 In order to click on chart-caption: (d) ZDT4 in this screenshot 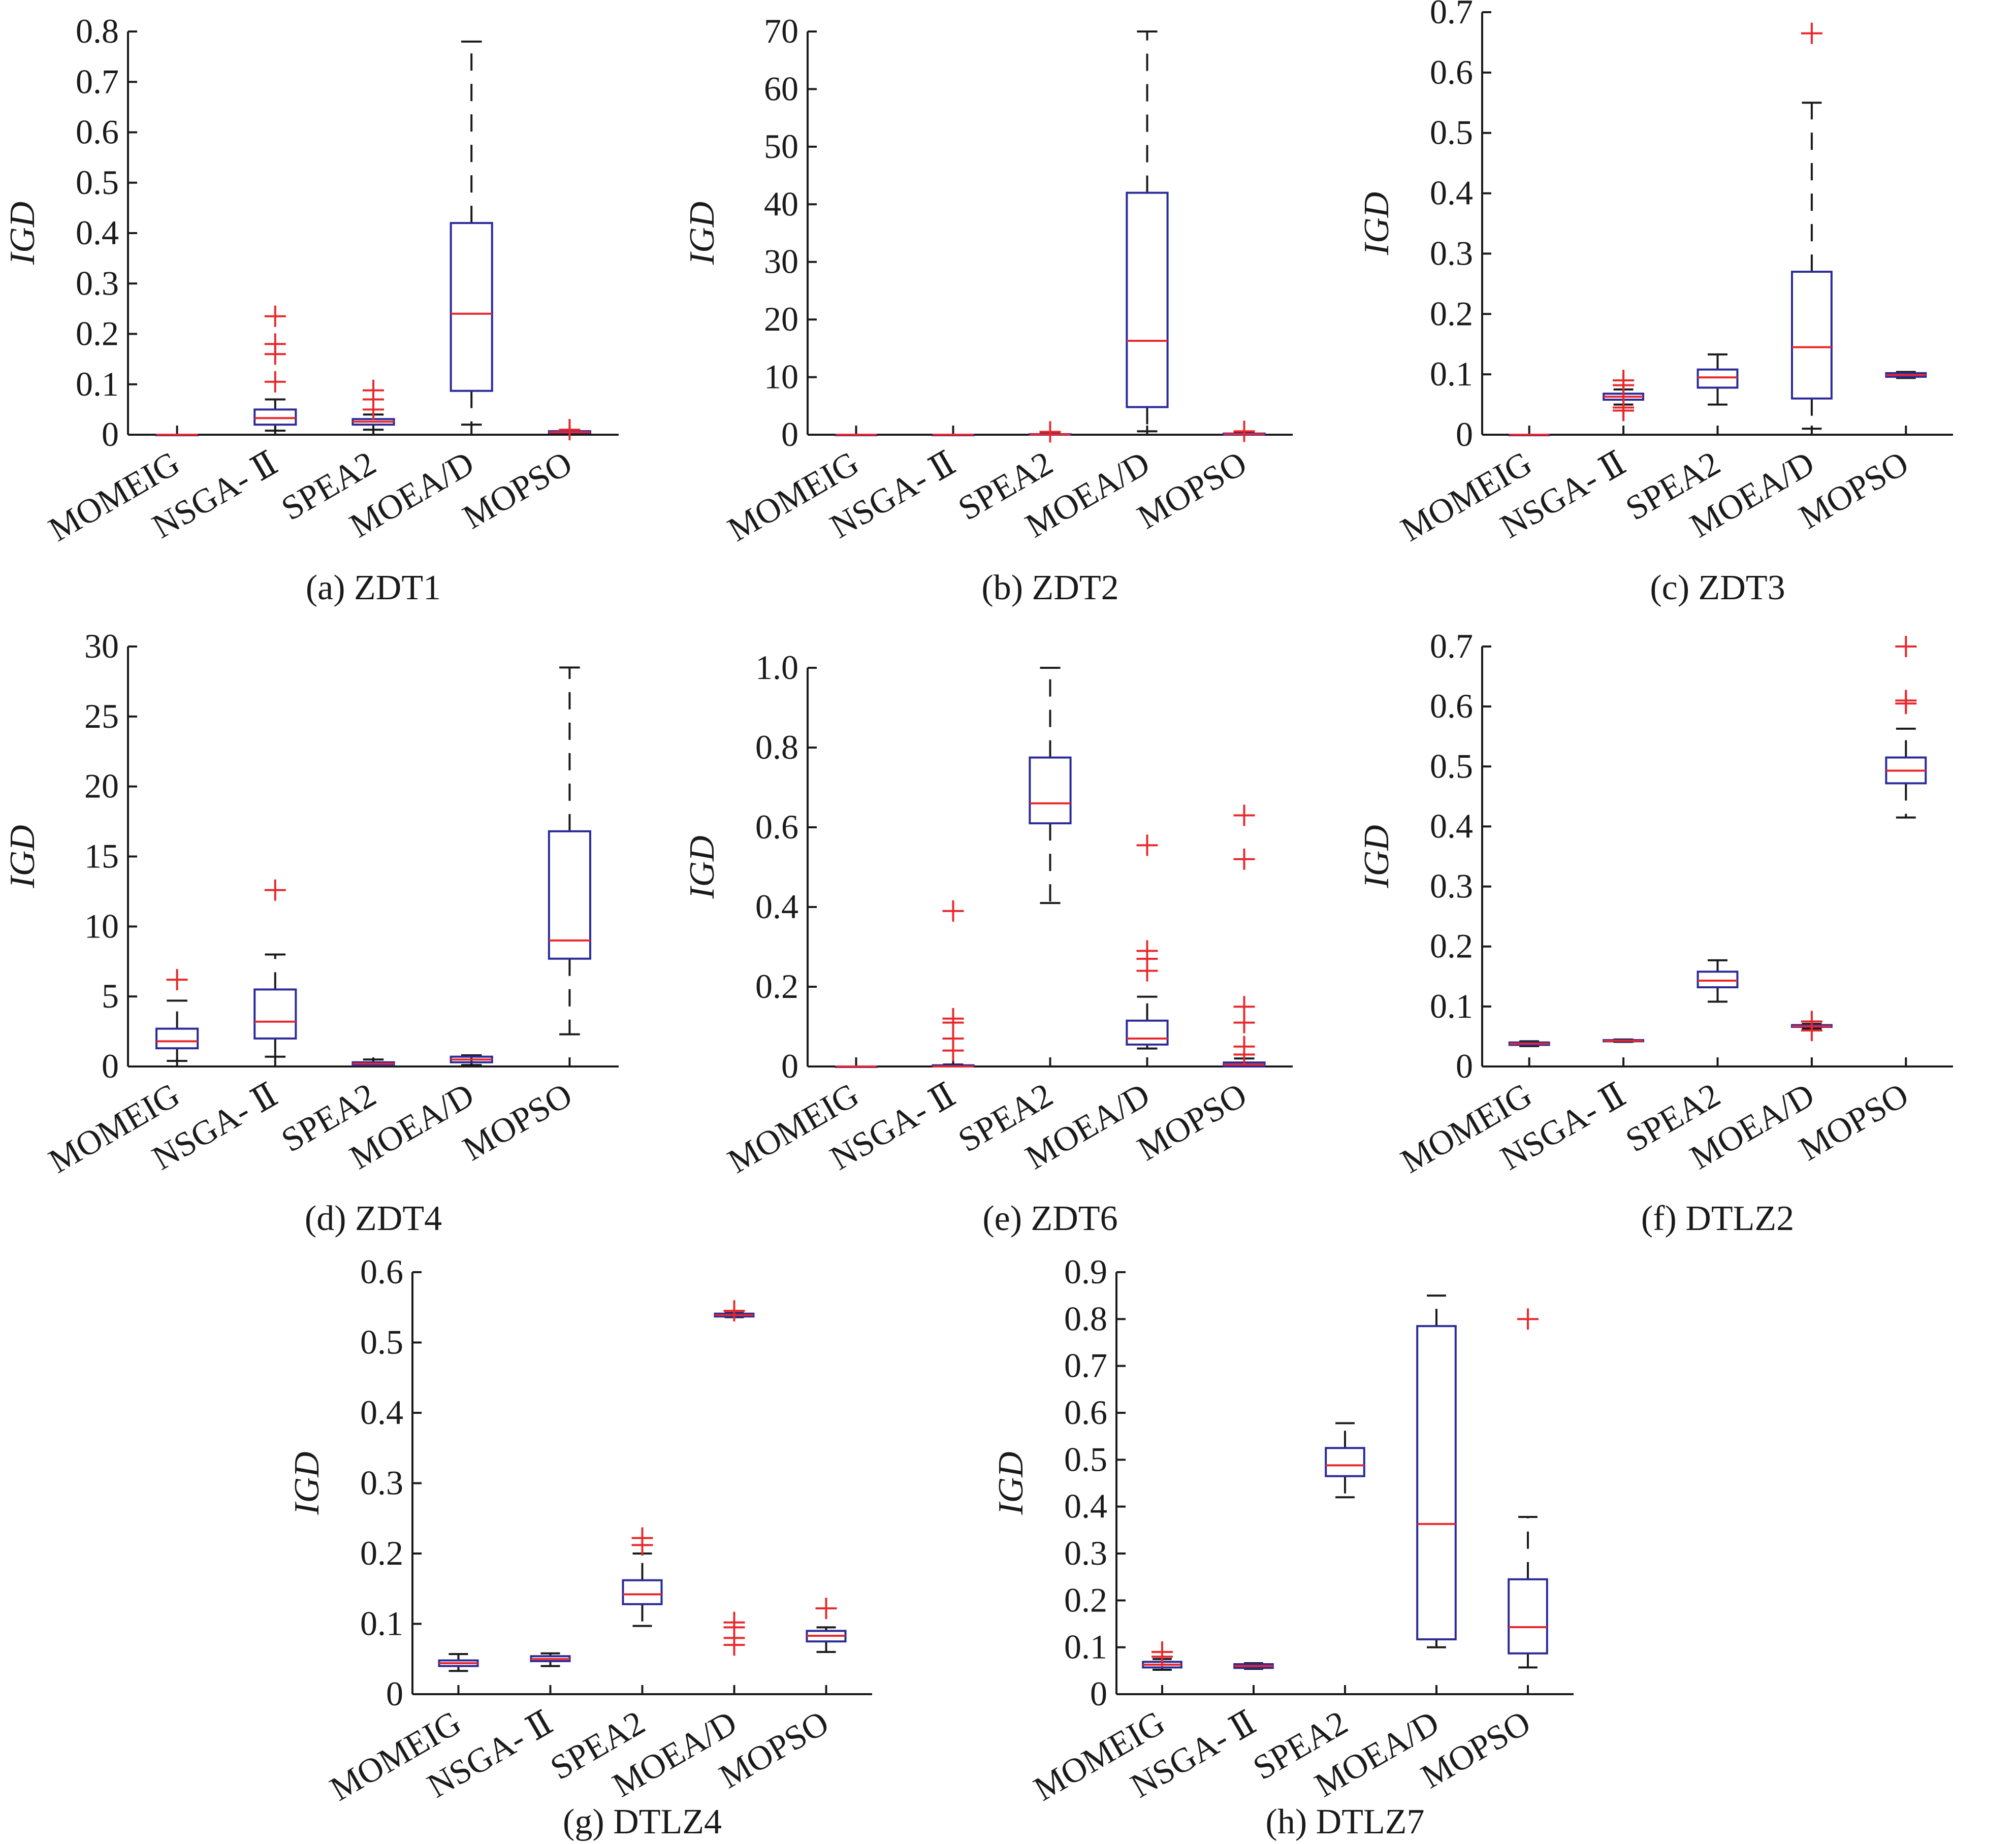, I will do `click(373, 1218)`.